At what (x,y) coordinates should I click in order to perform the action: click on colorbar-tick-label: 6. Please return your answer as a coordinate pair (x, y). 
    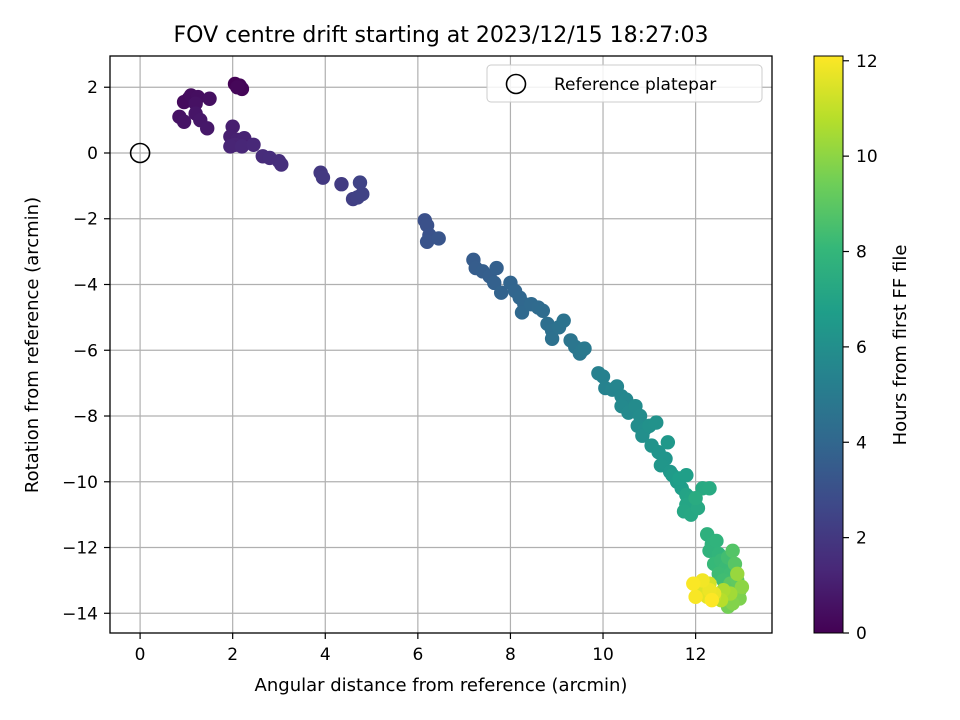
    Looking at the image, I should click on (861, 348).